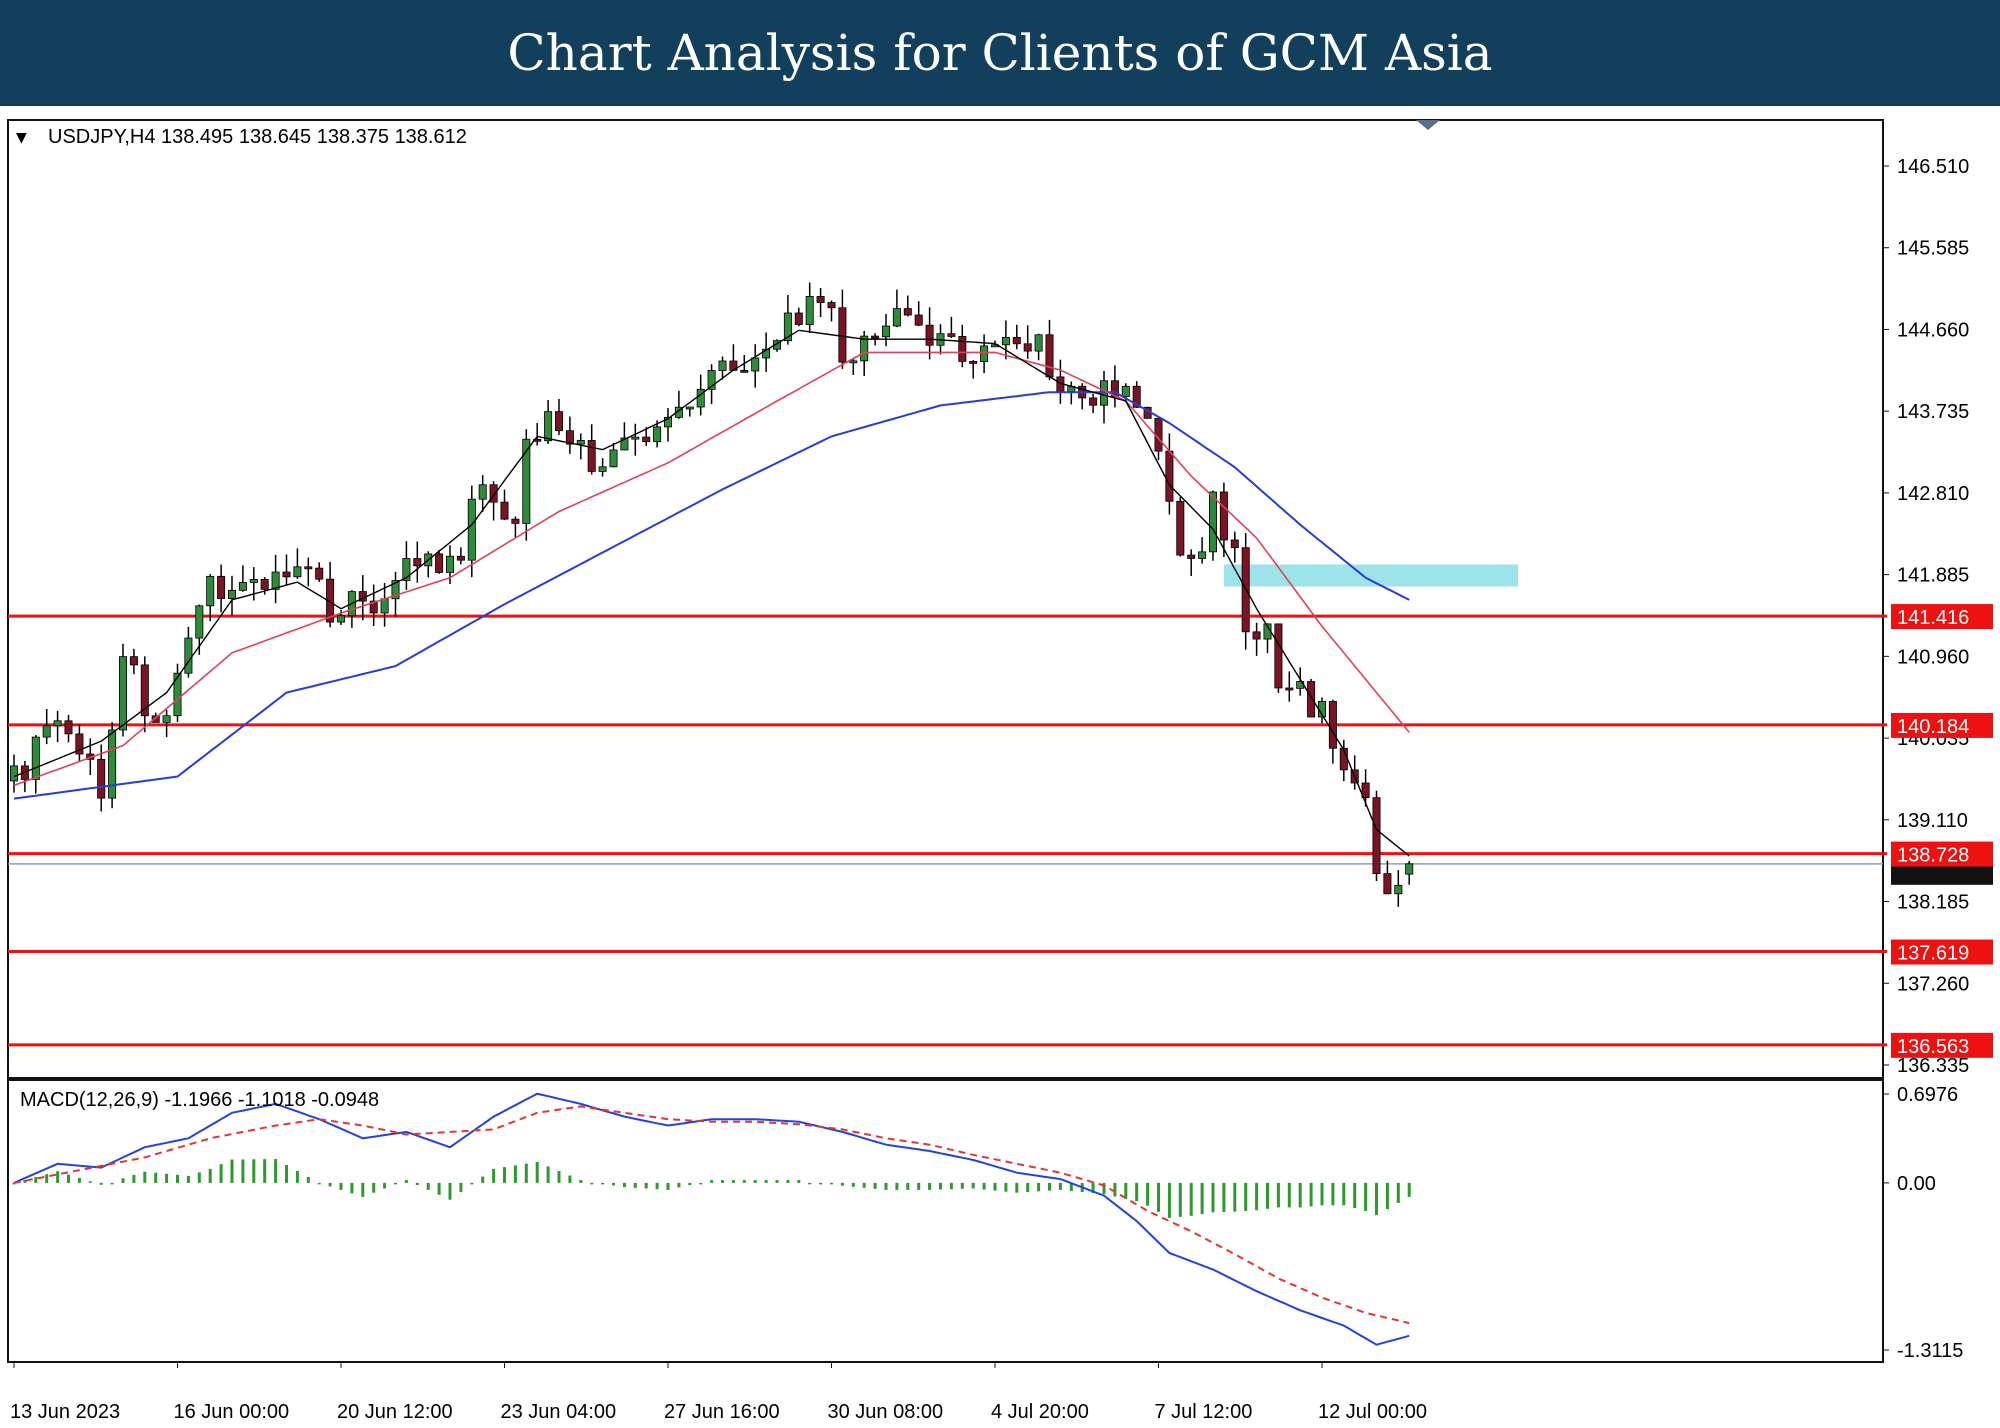 The height and width of the screenshot is (1428, 2000). I want to click on time-tick-label: 4 Jul 20:00, so click(1040, 1412).